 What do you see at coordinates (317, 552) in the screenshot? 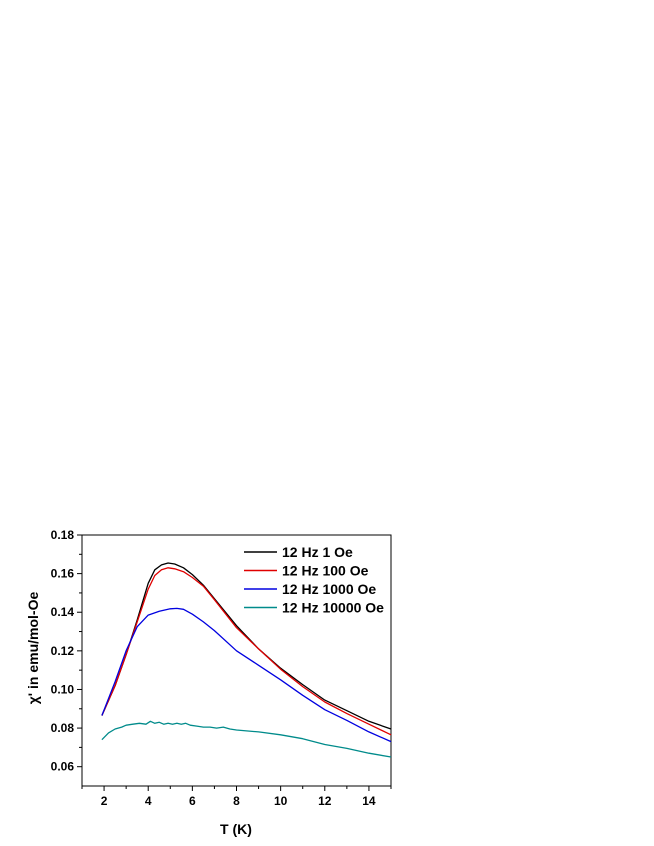
I see `legend-label-1: 12 Hz 1 Oe` at bounding box center [317, 552].